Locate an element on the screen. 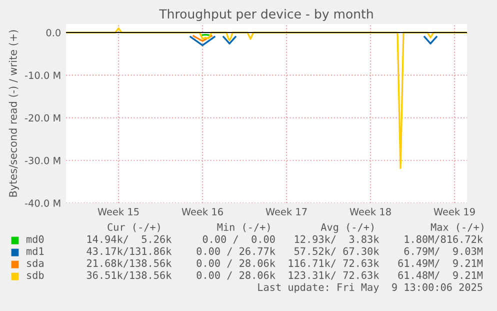 This screenshot has width=497, height=311. y-tick-label: 0.0 is located at coordinates (53, 32).